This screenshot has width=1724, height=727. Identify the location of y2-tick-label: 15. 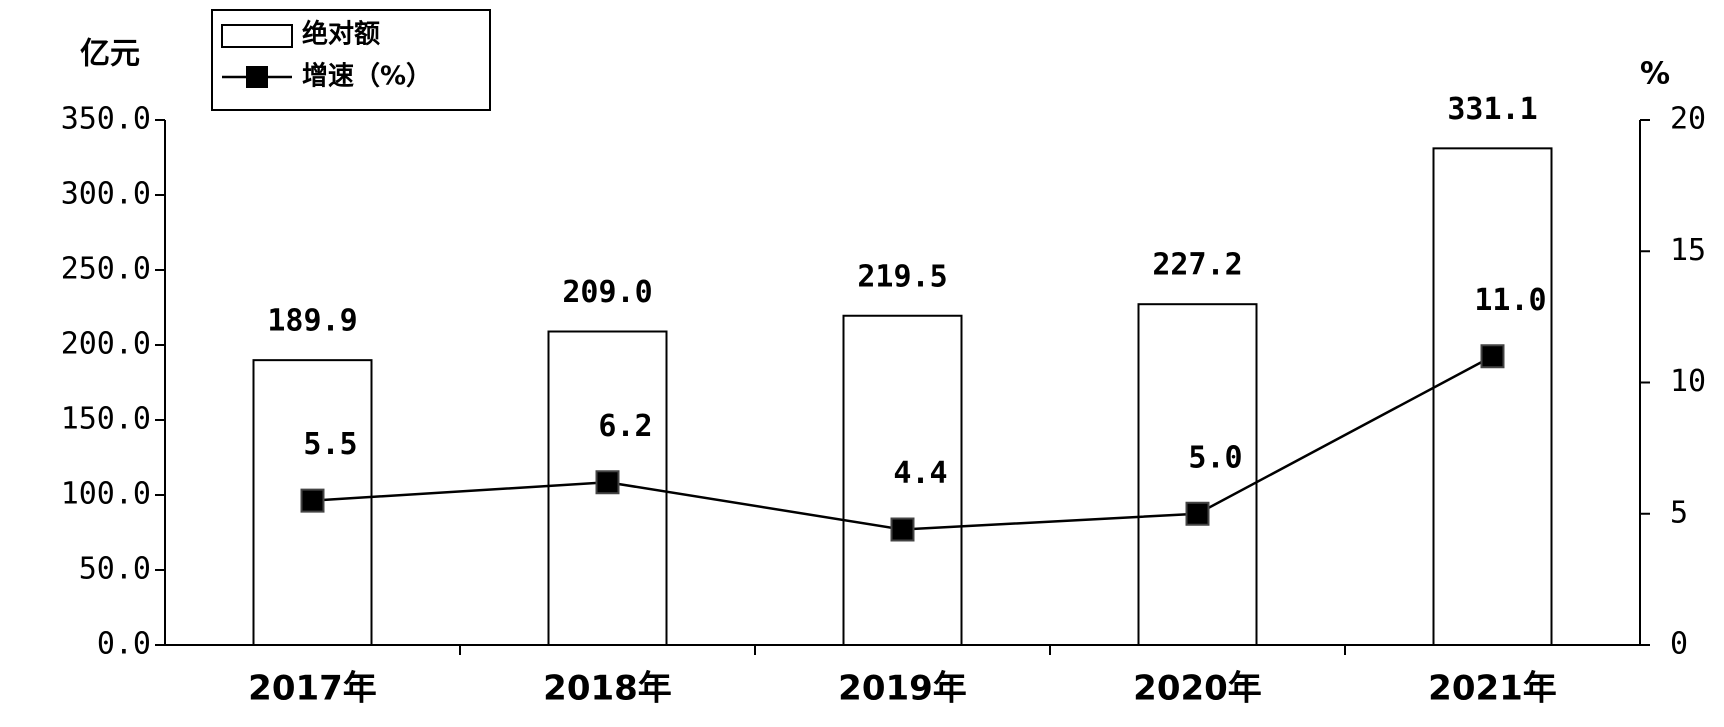
(1688, 250).